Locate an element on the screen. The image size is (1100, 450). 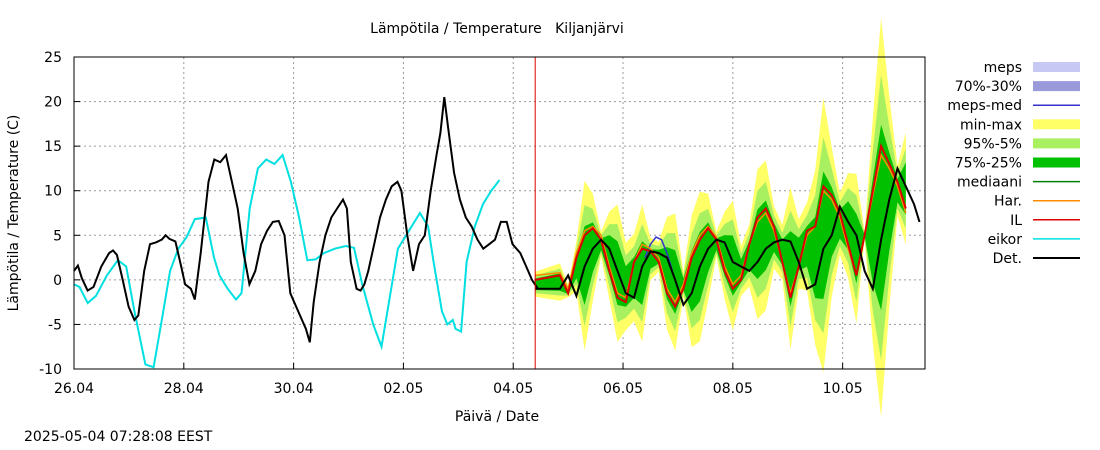
chart-title: Lämpötila / Temperature Kiljanjärvi is located at coordinates (497, 29).